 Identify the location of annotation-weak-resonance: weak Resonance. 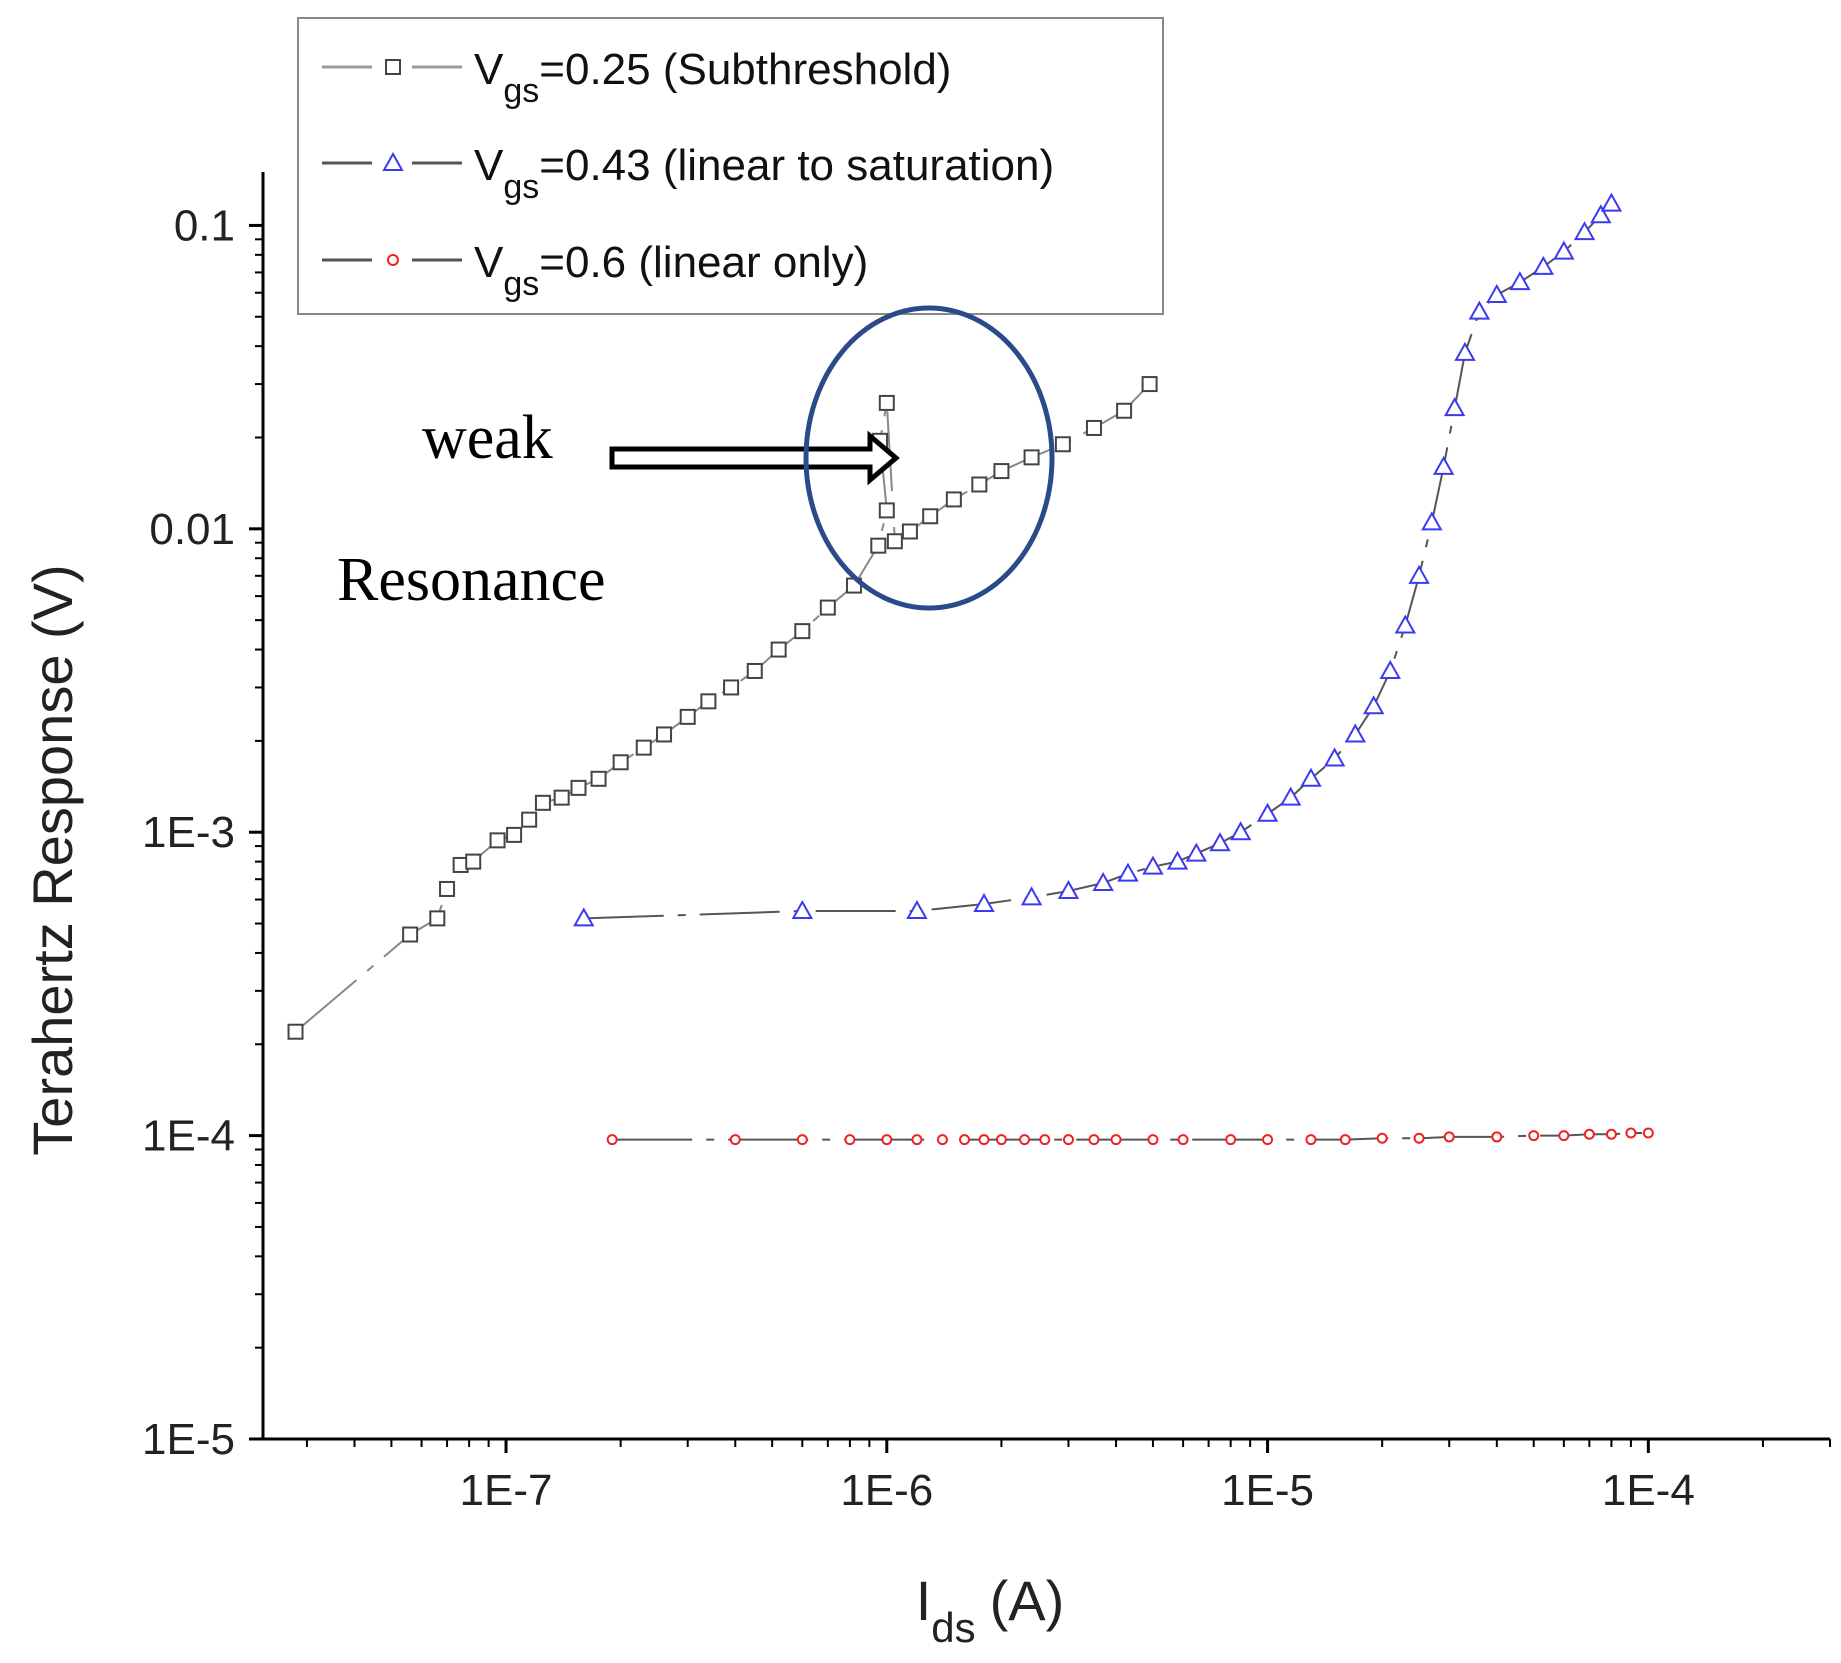
(696, 459).